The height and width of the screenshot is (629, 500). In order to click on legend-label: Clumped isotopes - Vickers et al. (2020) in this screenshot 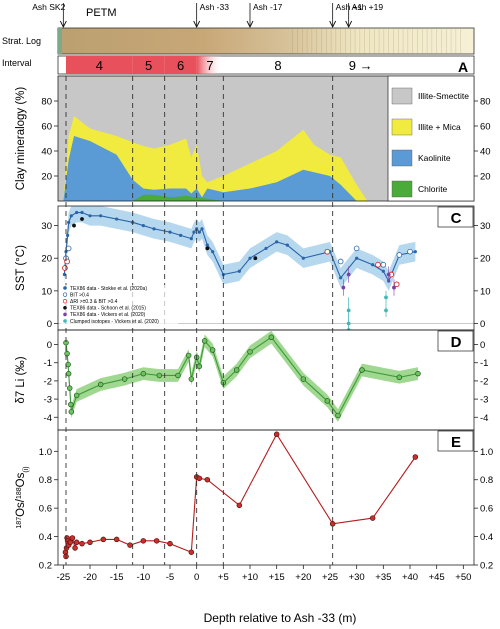, I will do `click(114, 322)`.